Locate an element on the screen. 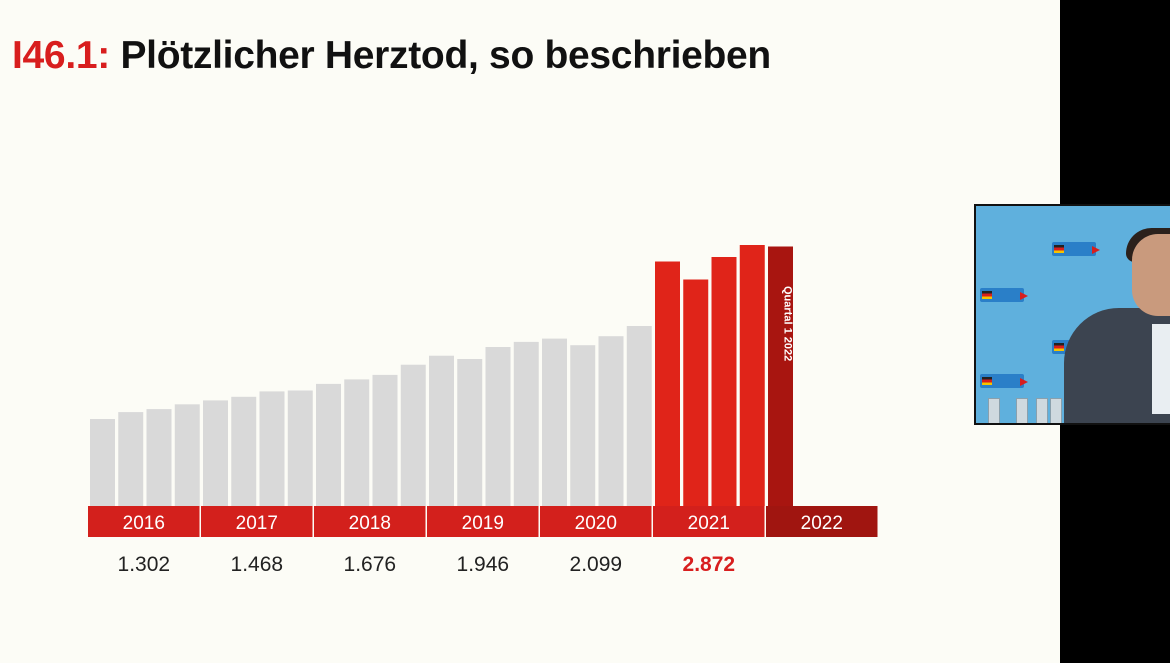 This screenshot has height=663, width=1170. annual-total: 2.099 is located at coordinates (596, 564).